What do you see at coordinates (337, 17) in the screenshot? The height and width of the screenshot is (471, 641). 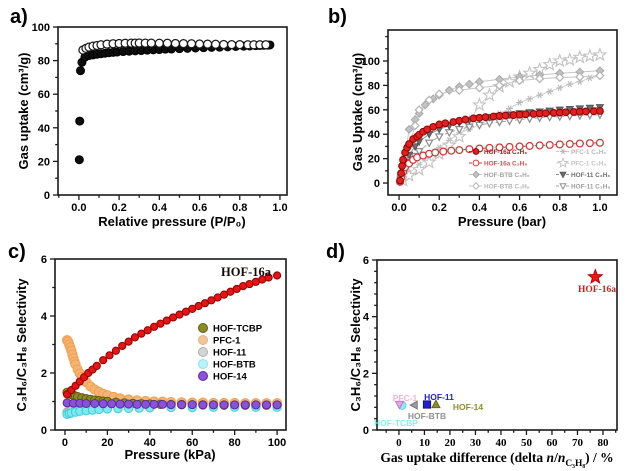 I see `panel-b-label: b)` at bounding box center [337, 17].